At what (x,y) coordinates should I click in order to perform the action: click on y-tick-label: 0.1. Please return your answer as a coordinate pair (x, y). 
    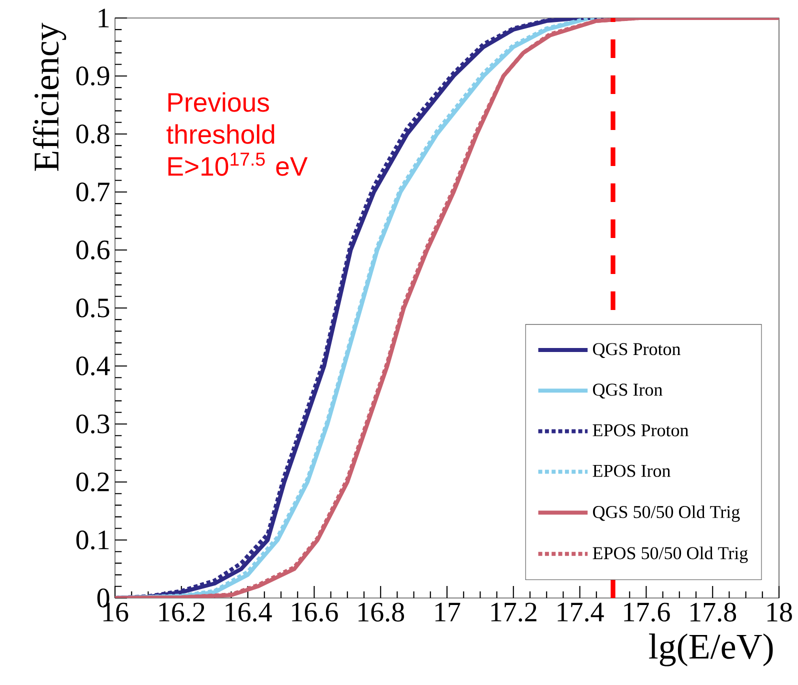
    Looking at the image, I should click on (92, 540).